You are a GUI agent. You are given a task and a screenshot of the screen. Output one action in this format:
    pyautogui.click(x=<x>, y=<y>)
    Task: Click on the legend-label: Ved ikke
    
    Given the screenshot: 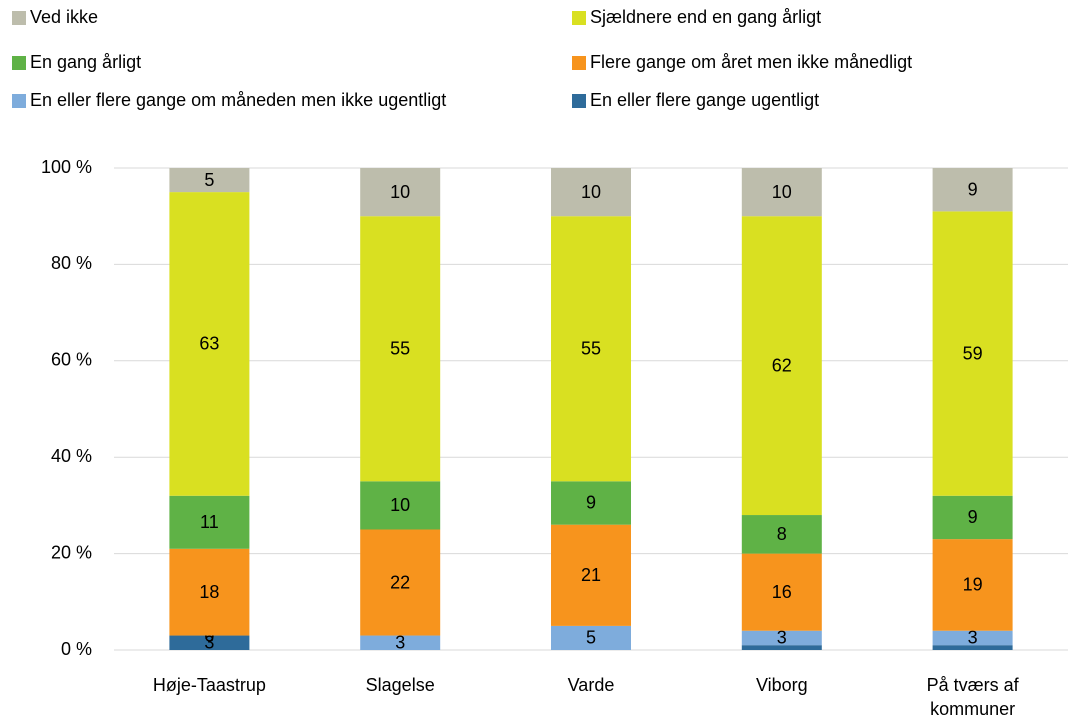 What is the action you would take?
    pyautogui.click(x=64, y=17)
    